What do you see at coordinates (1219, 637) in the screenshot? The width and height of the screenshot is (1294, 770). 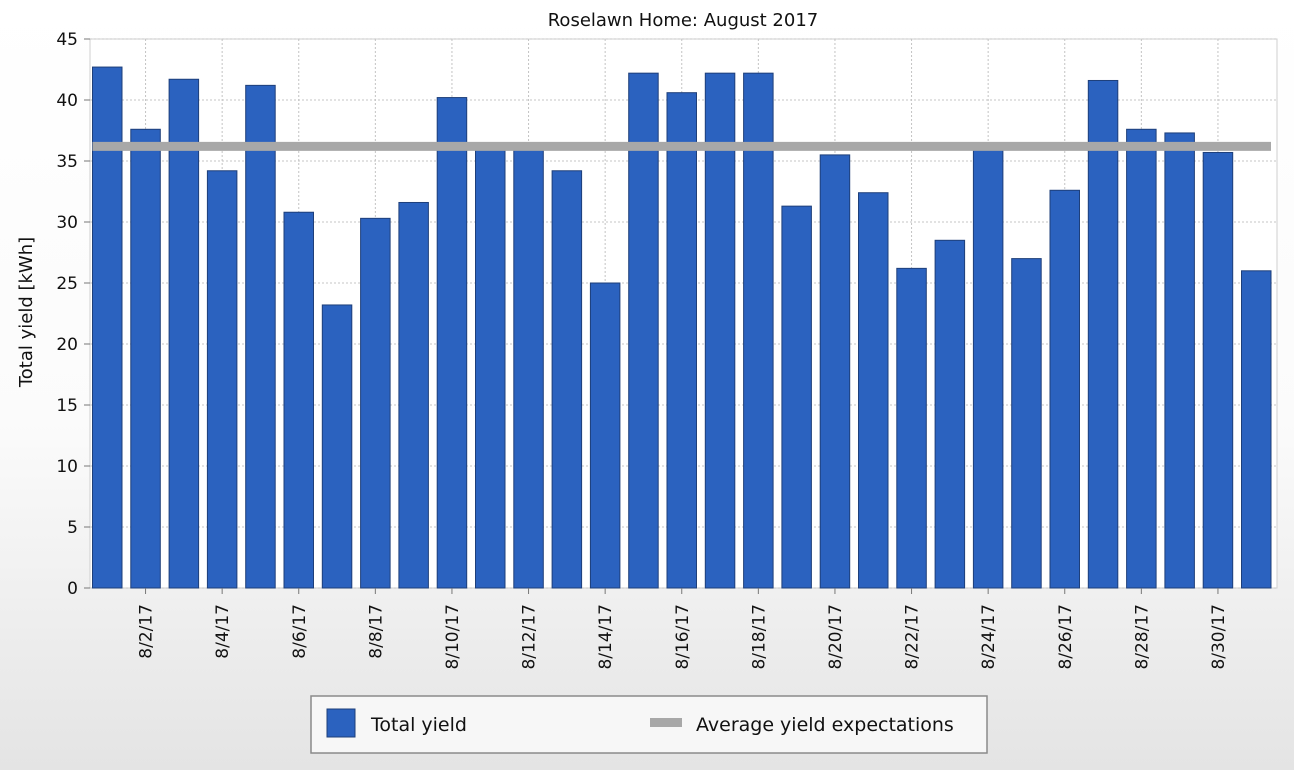 I see `x-tick-label: 8/30/17` at bounding box center [1219, 637].